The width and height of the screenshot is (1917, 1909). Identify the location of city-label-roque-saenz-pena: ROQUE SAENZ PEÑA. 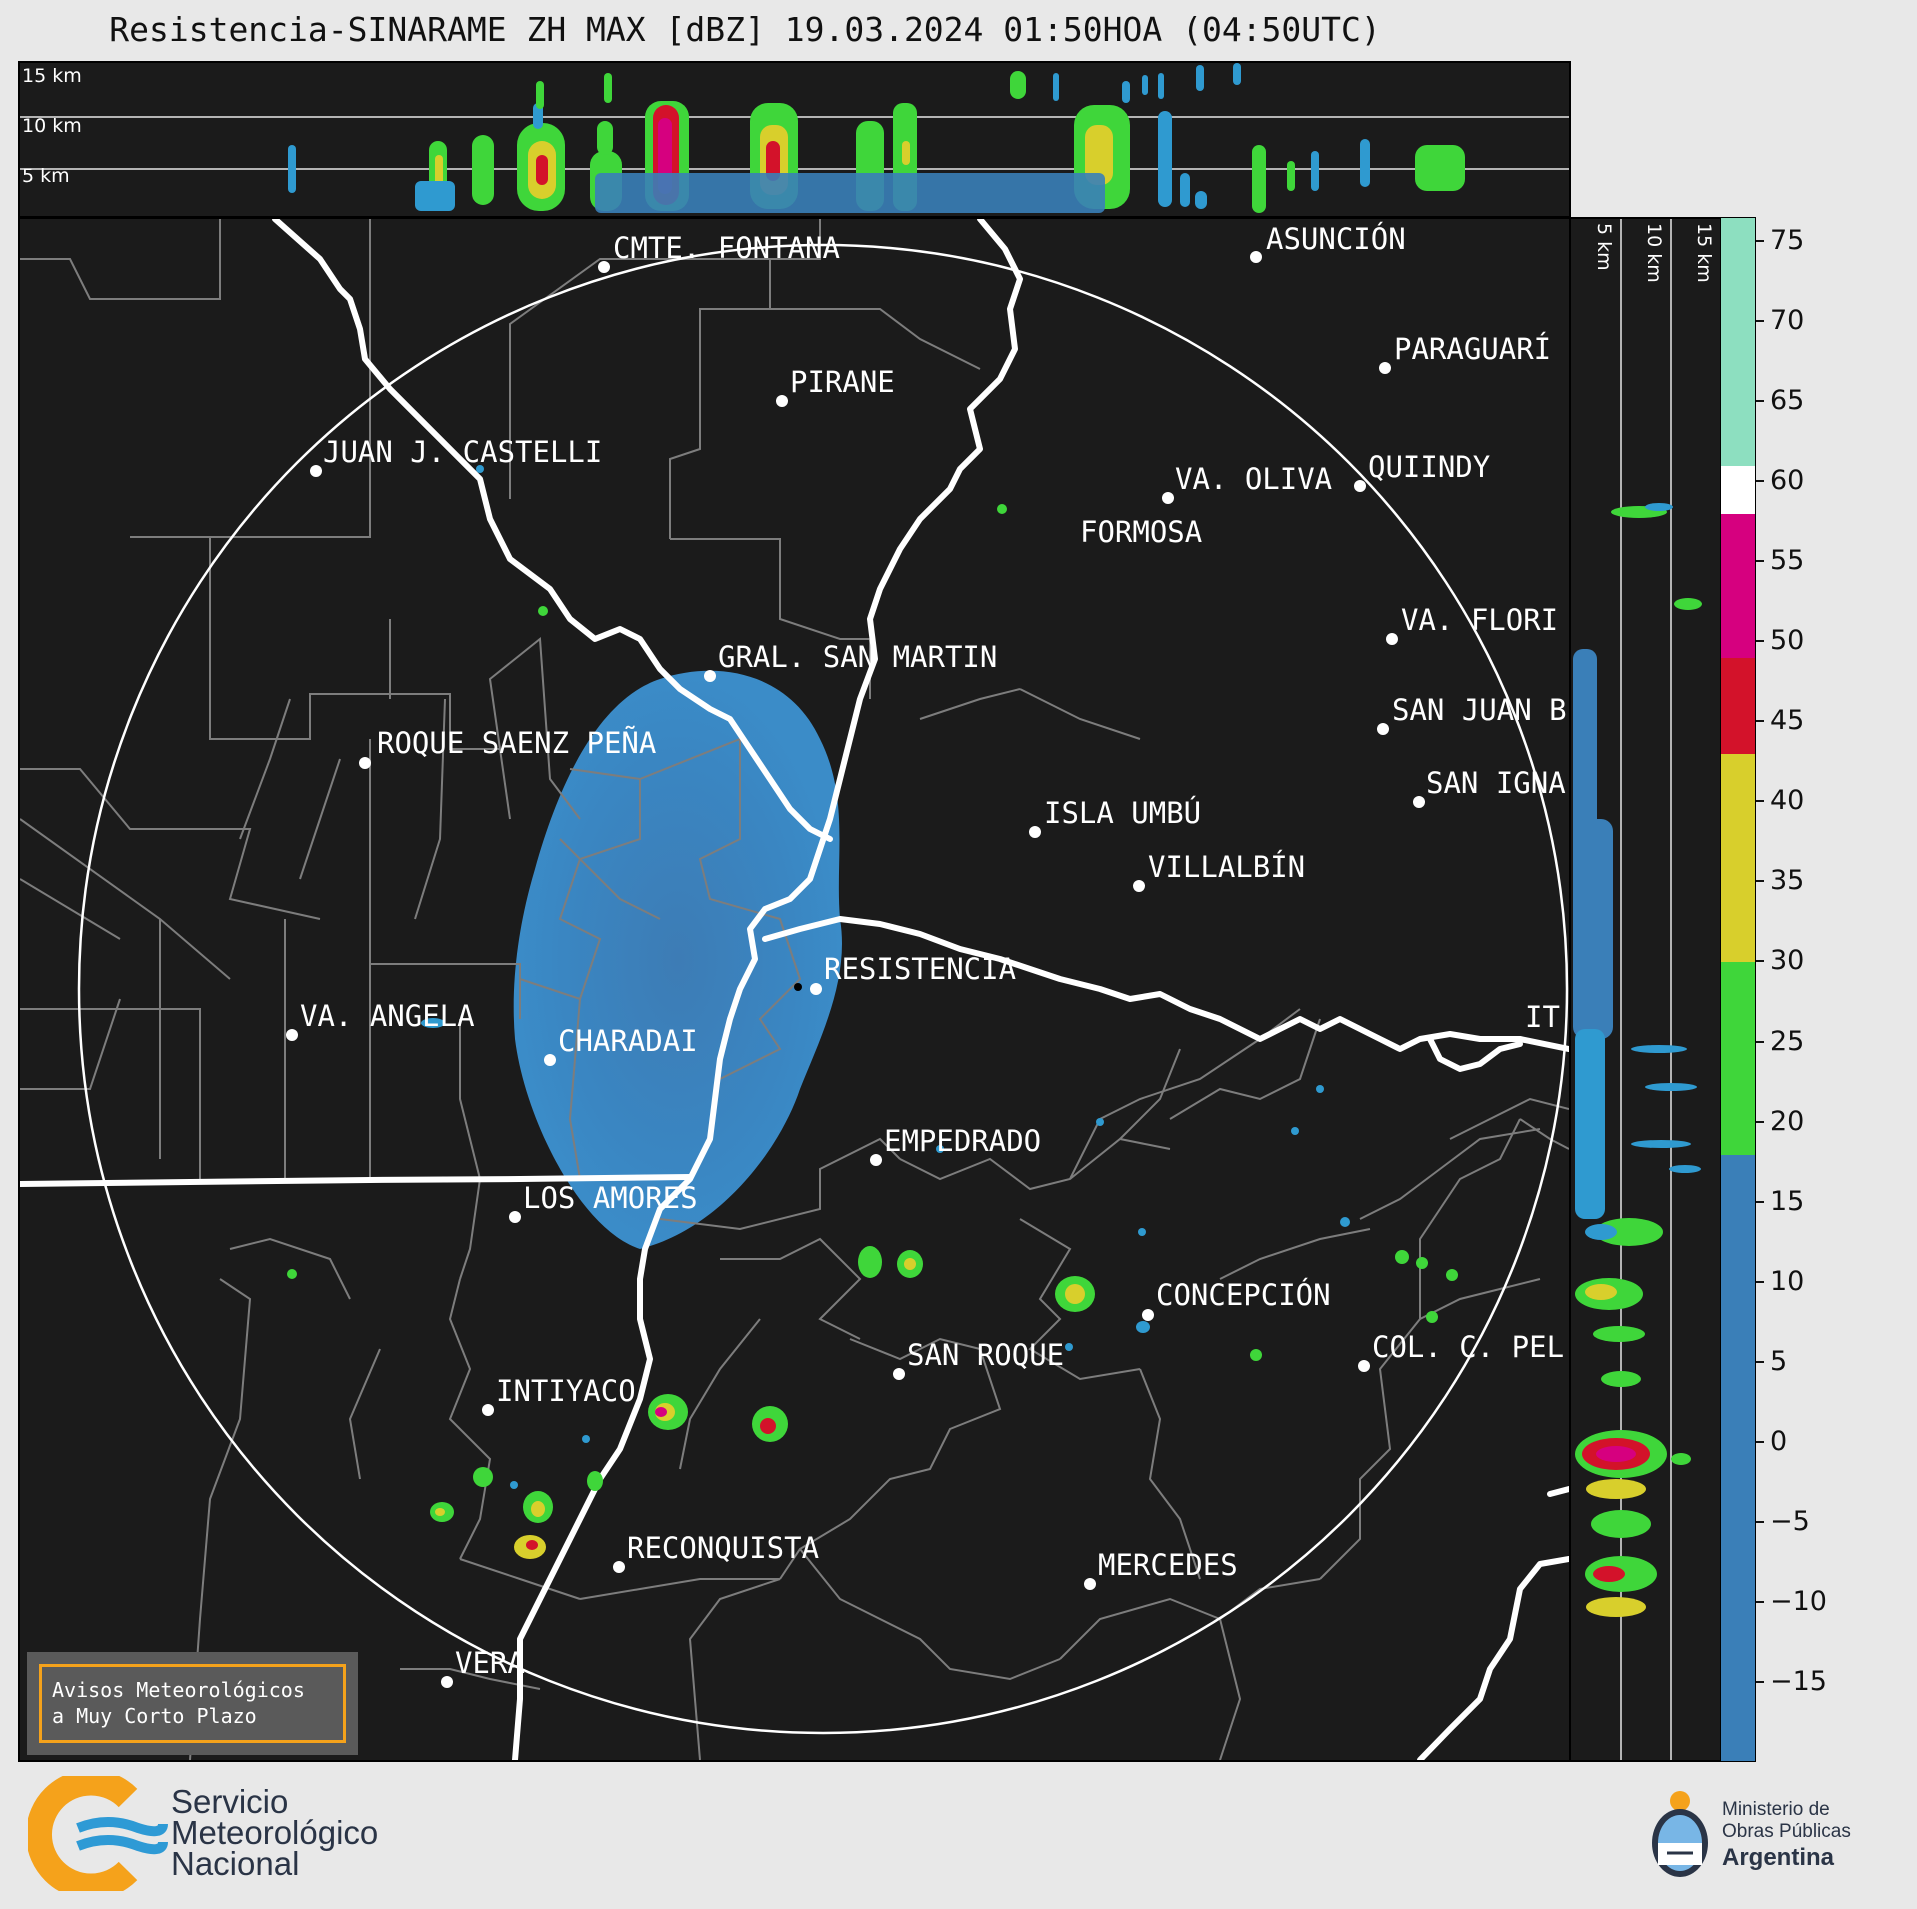
(516, 743).